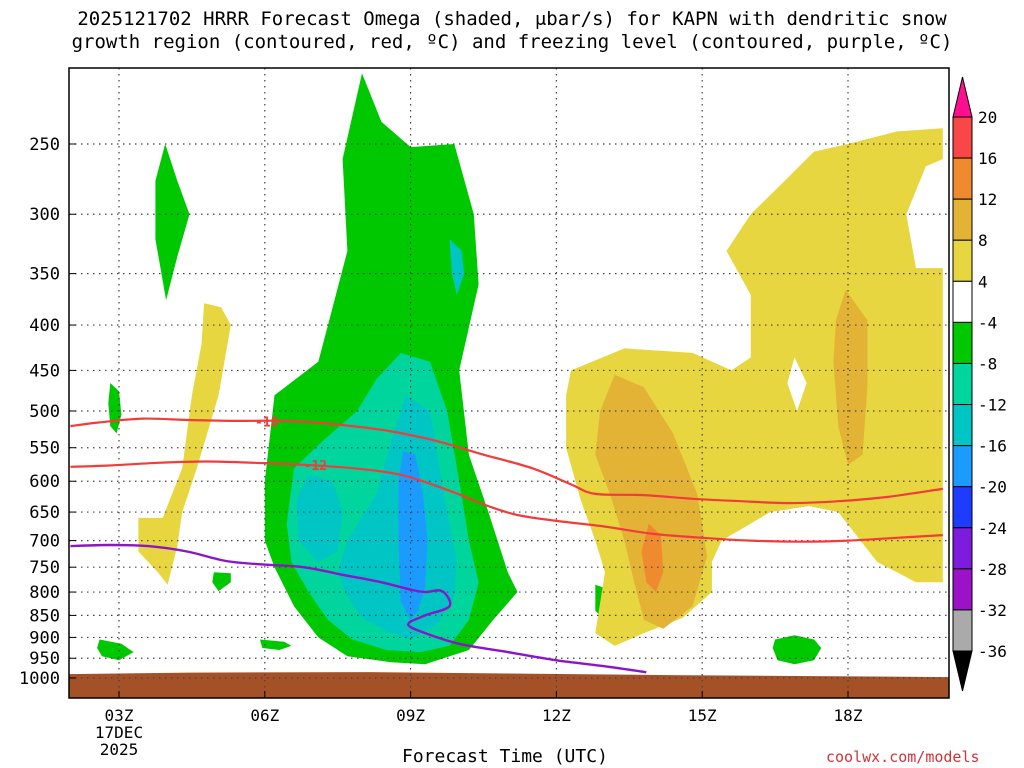 The width and height of the screenshot is (1024, 768). Describe the element at coordinates (44, 215) in the screenshot. I see `y-tick-label: 300` at that location.